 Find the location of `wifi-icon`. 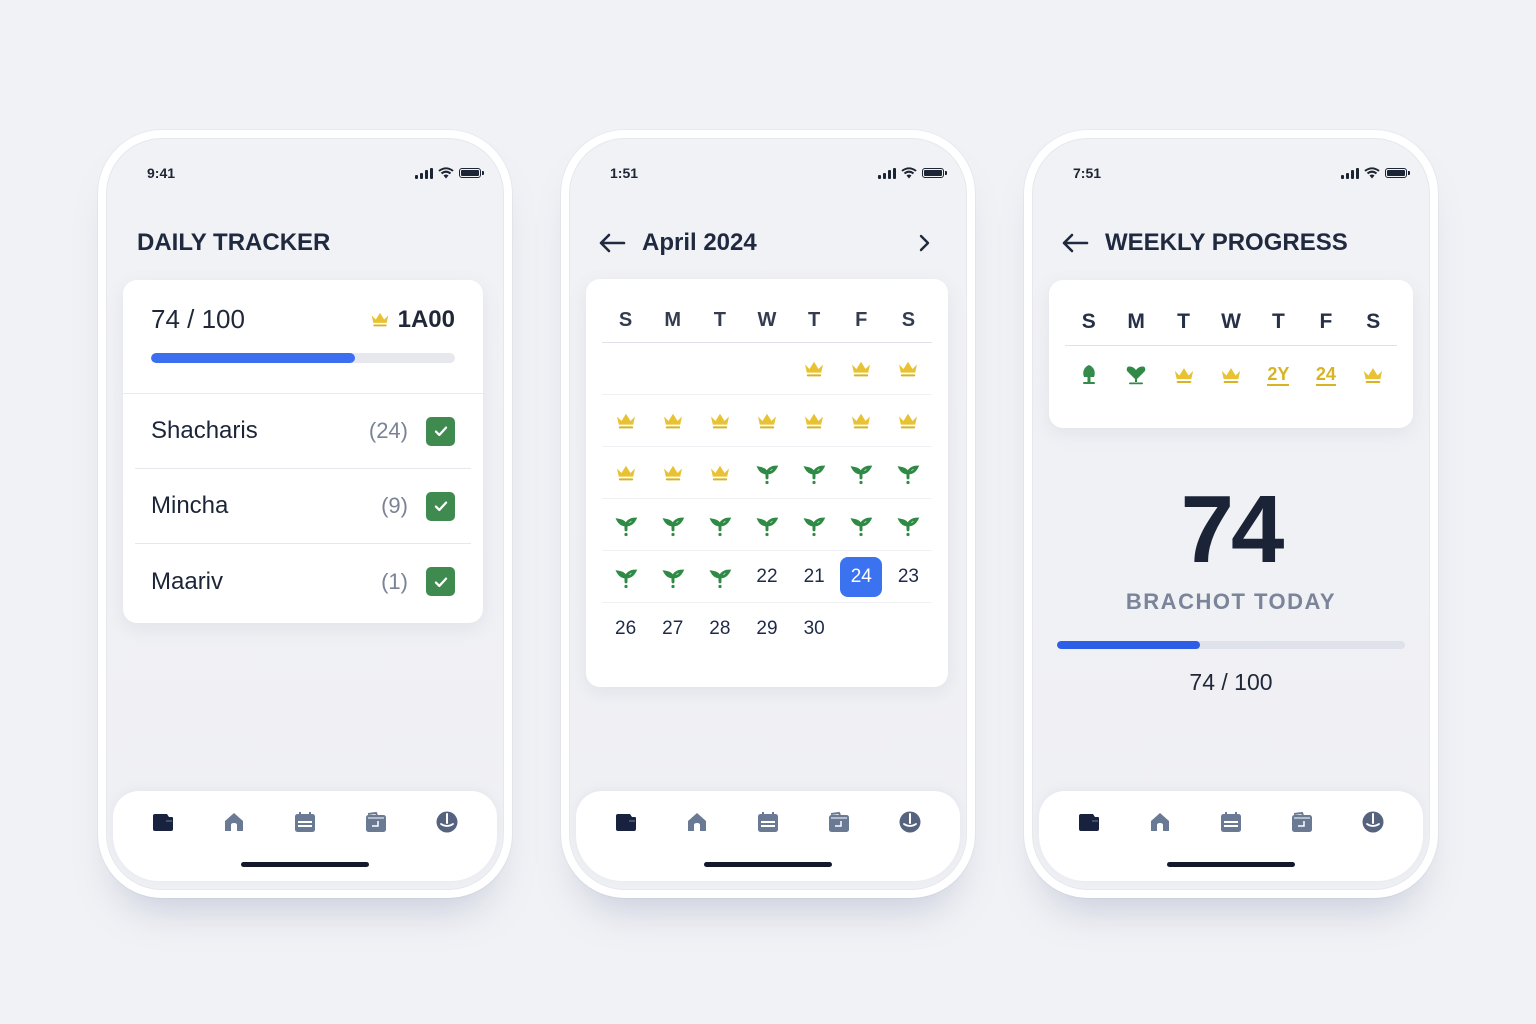

wifi-icon is located at coordinates (909, 173).